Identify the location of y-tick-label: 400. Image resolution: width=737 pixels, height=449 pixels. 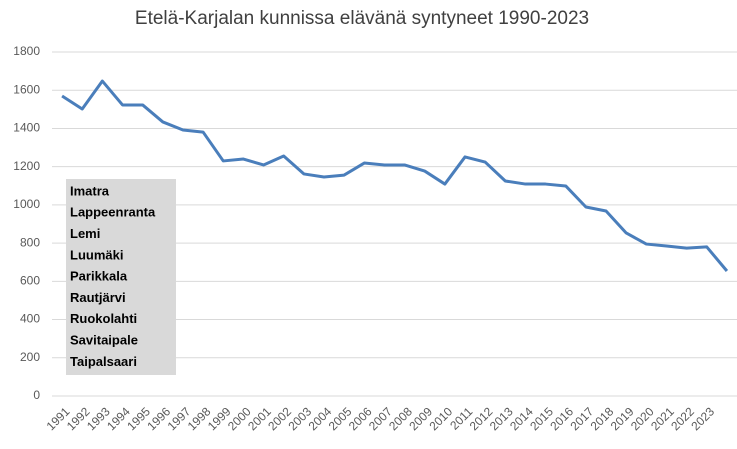
(30, 319).